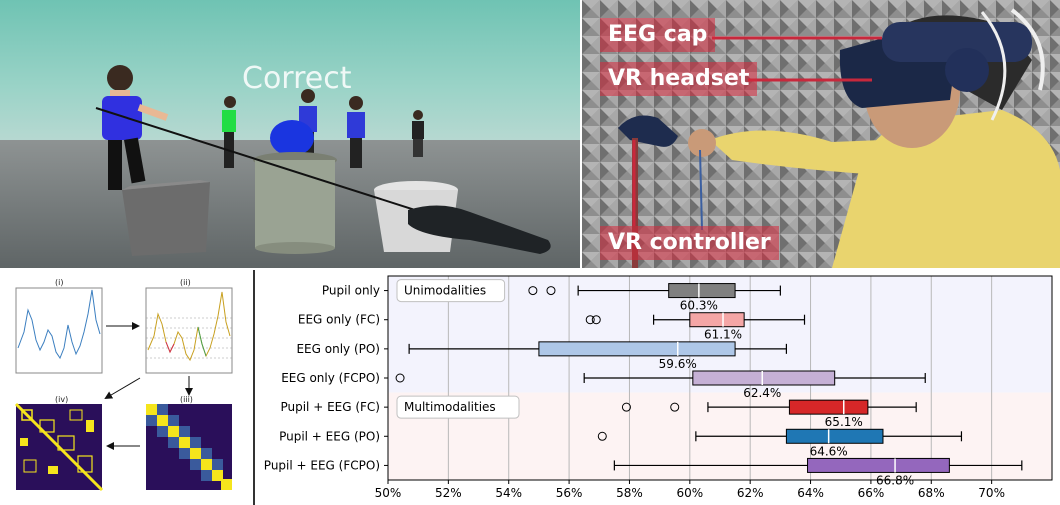 This screenshot has width=1060, height=505. What do you see at coordinates (508, 493) in the screenshot?
I see `x-tick-label: 54%` at bounding box center [508, 493].